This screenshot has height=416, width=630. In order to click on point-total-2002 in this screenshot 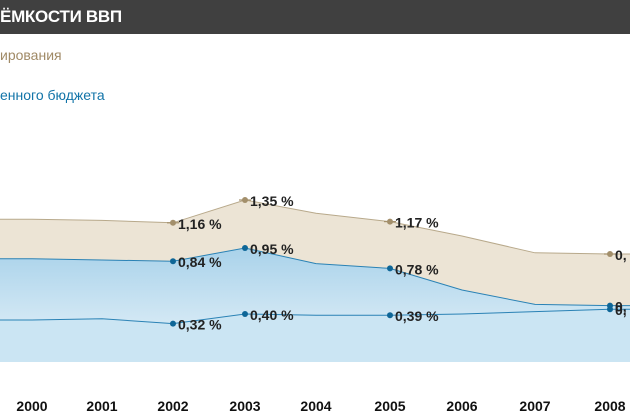, I will do `click(173, 222)`.